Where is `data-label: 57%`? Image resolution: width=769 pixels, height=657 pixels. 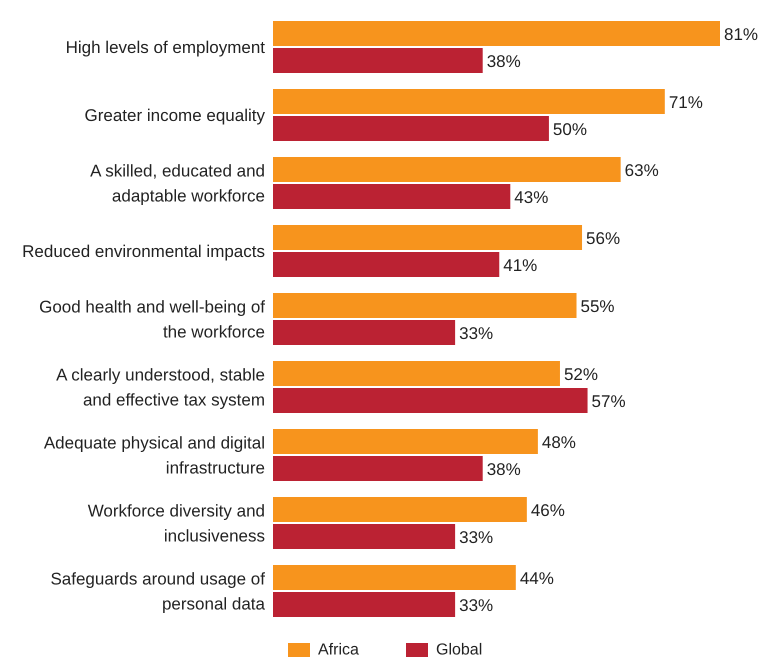 data-label: 57% is located at coordinates (609, 401).